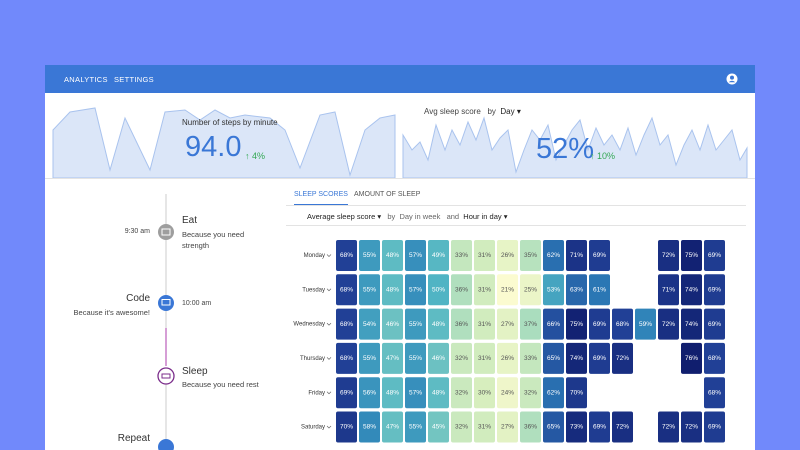 Image resolution: width=800 pixels, height=450 pixels. Describe the element at coordinates (230, 122) in the screenshot. I see `steps-label: Number of steps by minute` at that location.